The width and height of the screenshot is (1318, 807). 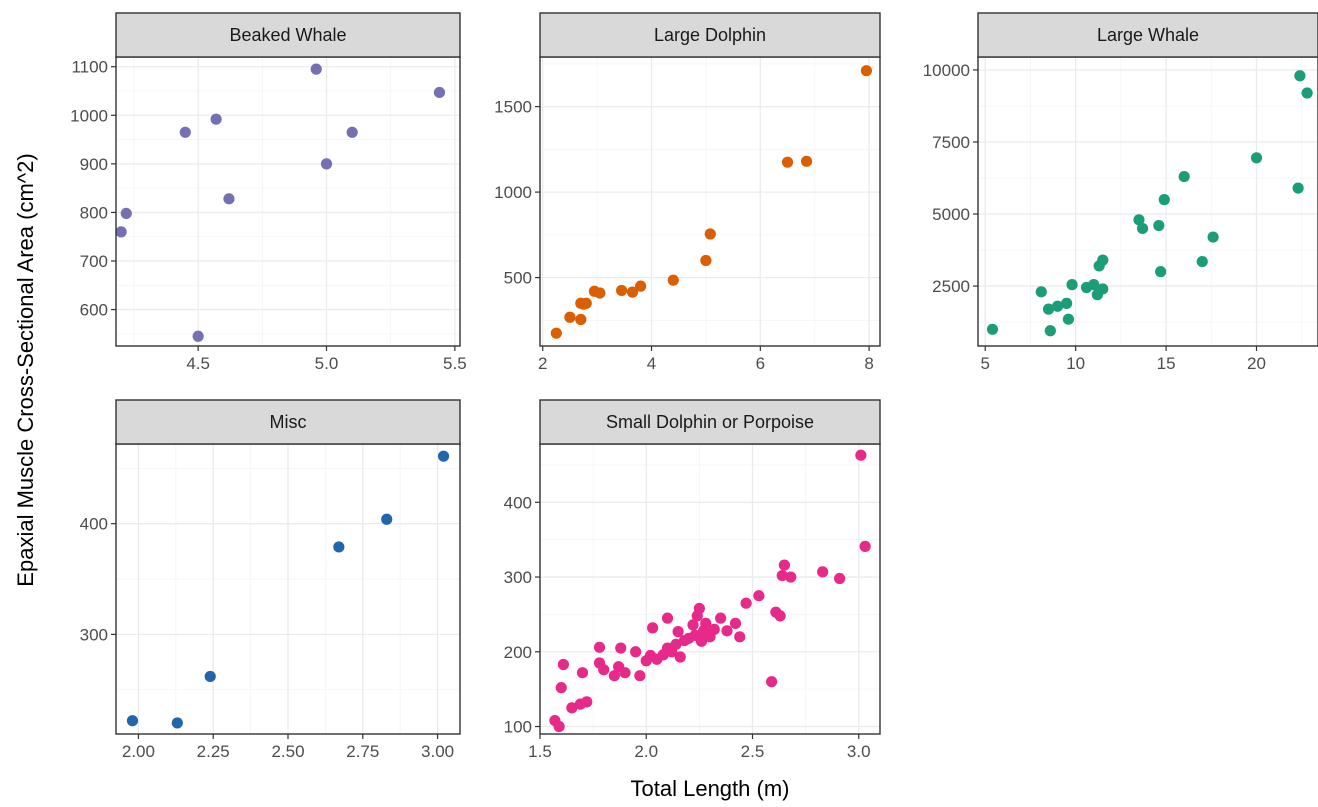 What do you see at coordinates (213, 751) in the screenshot?
I see `x-tick-label: 2.25` at bounding box center [213, 751].